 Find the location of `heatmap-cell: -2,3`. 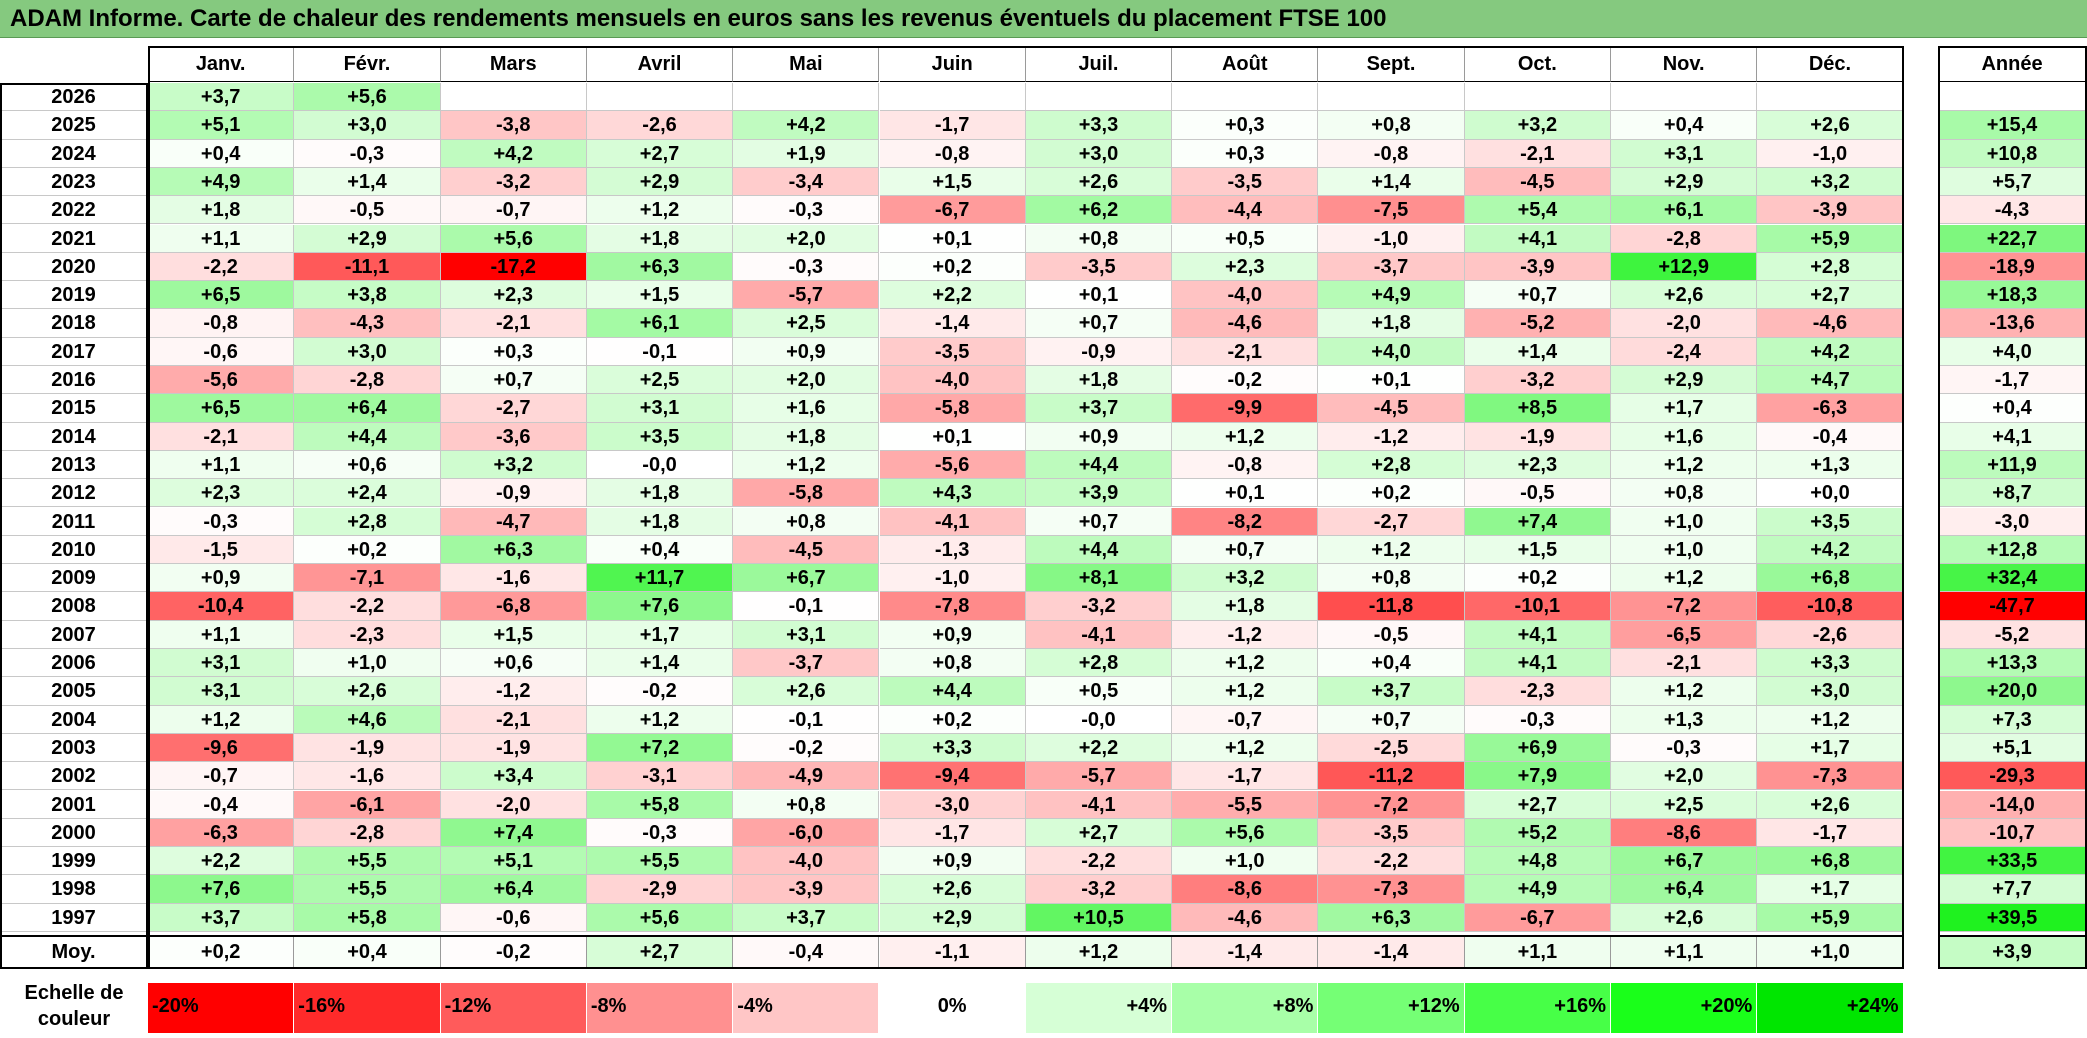

heatmap-cell: -2,3 is located at coordinates (1537, 691).